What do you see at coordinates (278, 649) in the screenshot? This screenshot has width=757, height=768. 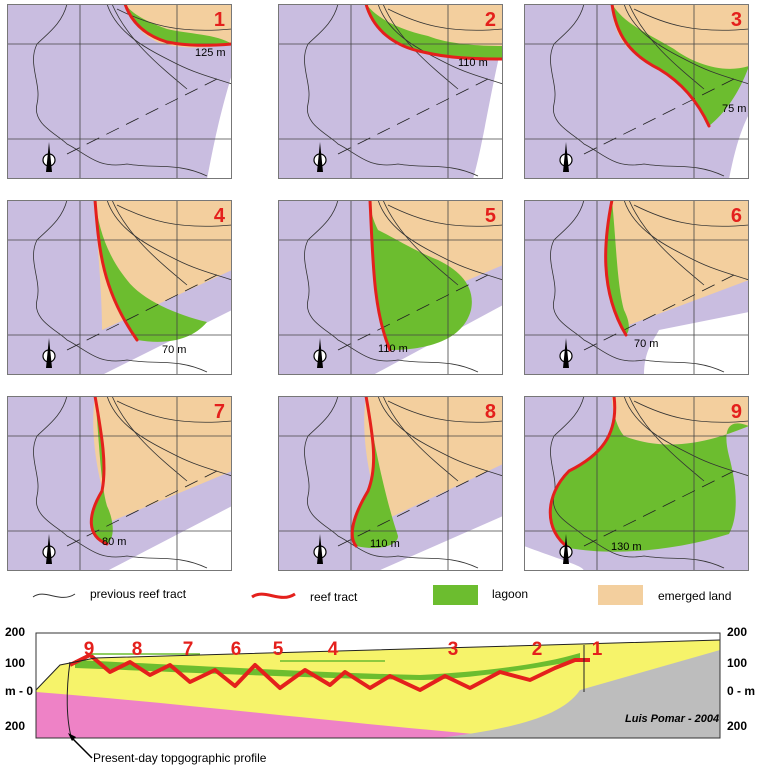 I see `stage-number-label: 5` at bounding box center [278, 649].